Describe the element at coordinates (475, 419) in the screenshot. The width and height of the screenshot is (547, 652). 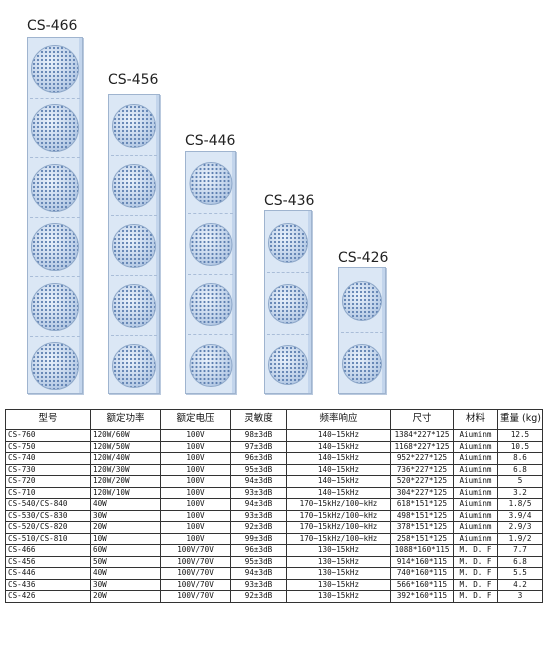
I see `header-material: 材料` at that location.